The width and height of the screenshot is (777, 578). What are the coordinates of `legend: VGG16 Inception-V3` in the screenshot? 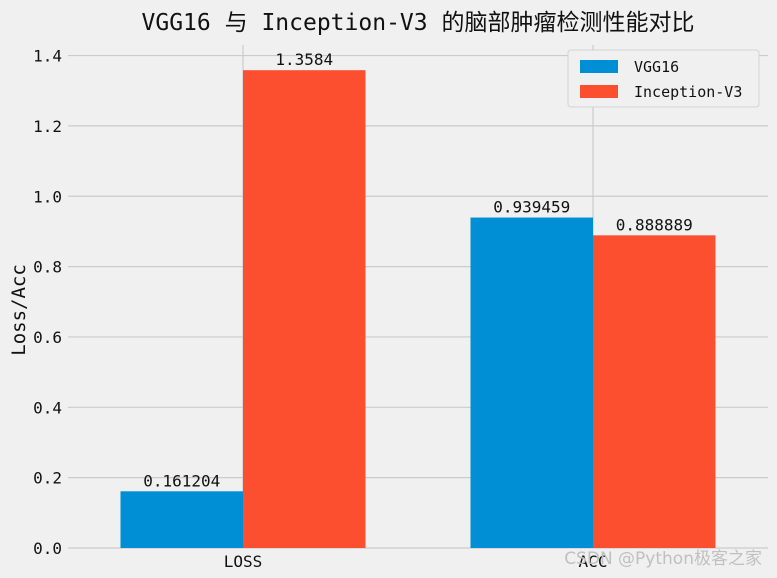 It's located at (663, 78).